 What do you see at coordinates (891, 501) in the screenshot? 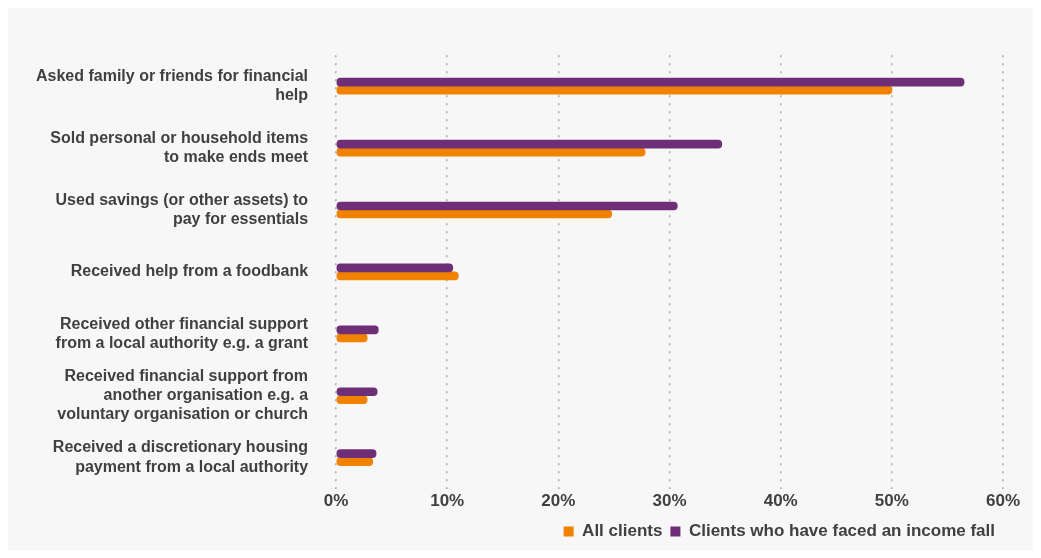
I see `x-tick-label: 50%` at bounding box center [891, 501].